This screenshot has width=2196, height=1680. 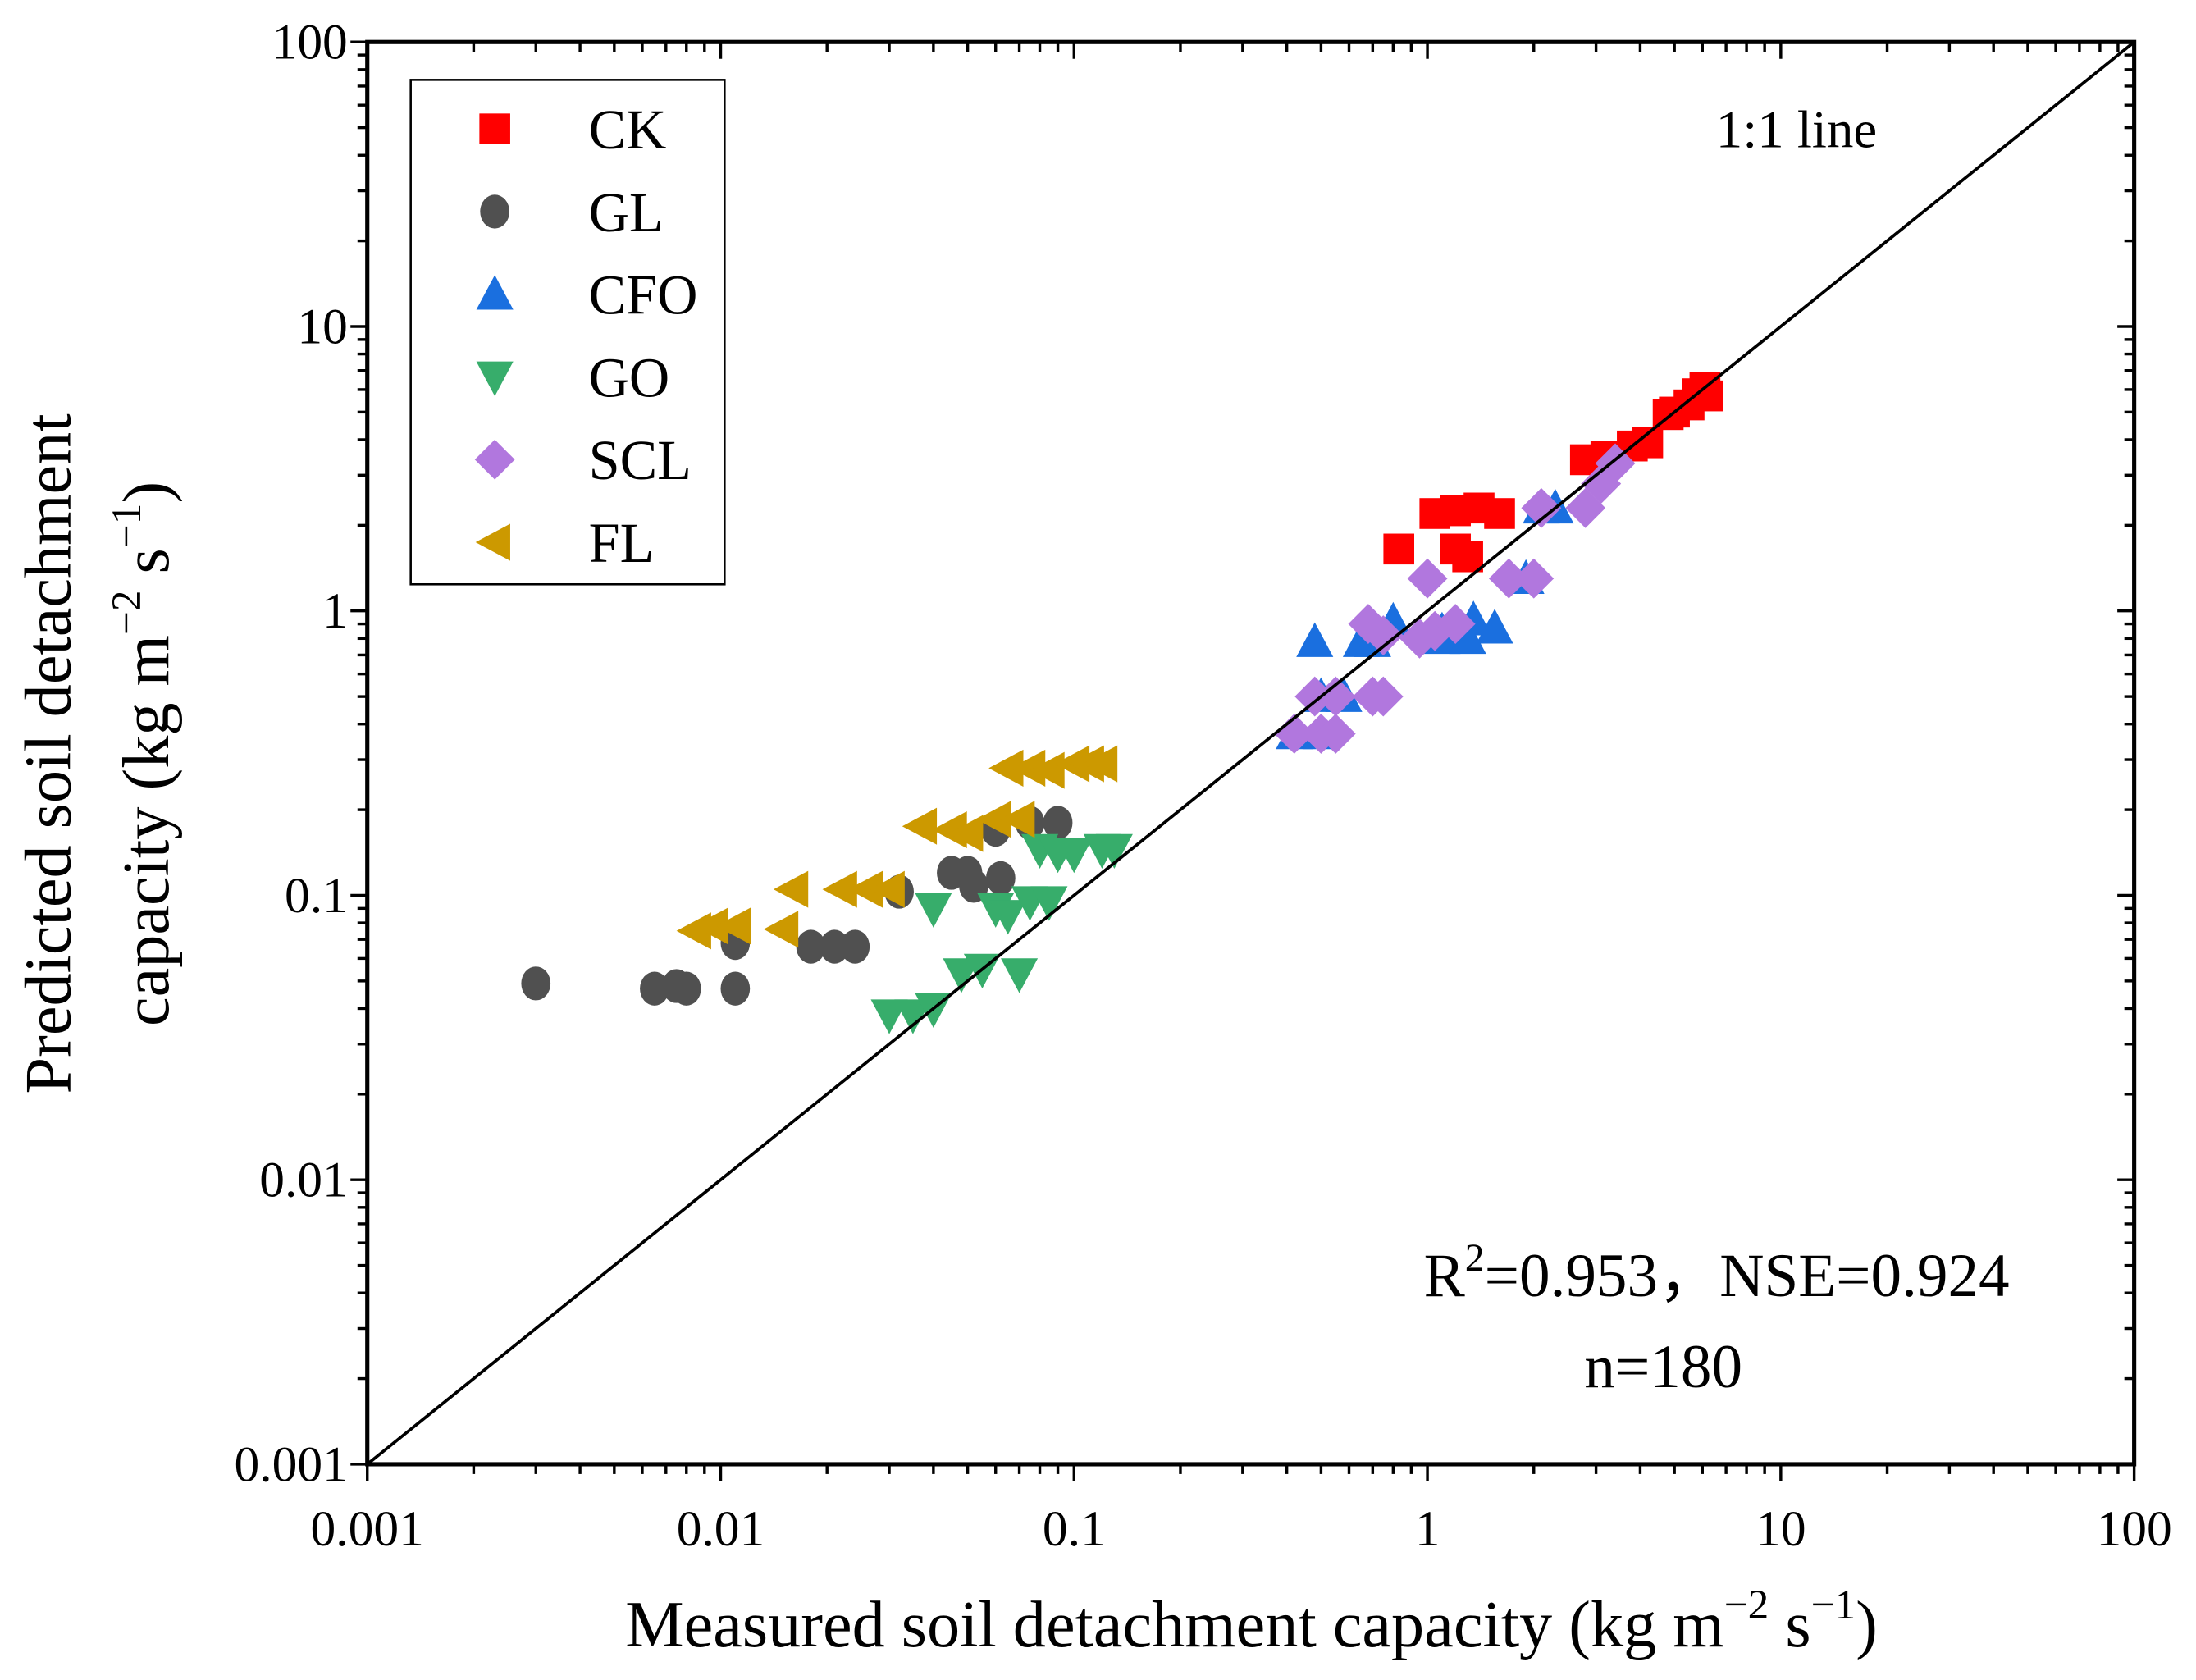 I want to click on legend-label: SCL, so click(x=640, y=460).